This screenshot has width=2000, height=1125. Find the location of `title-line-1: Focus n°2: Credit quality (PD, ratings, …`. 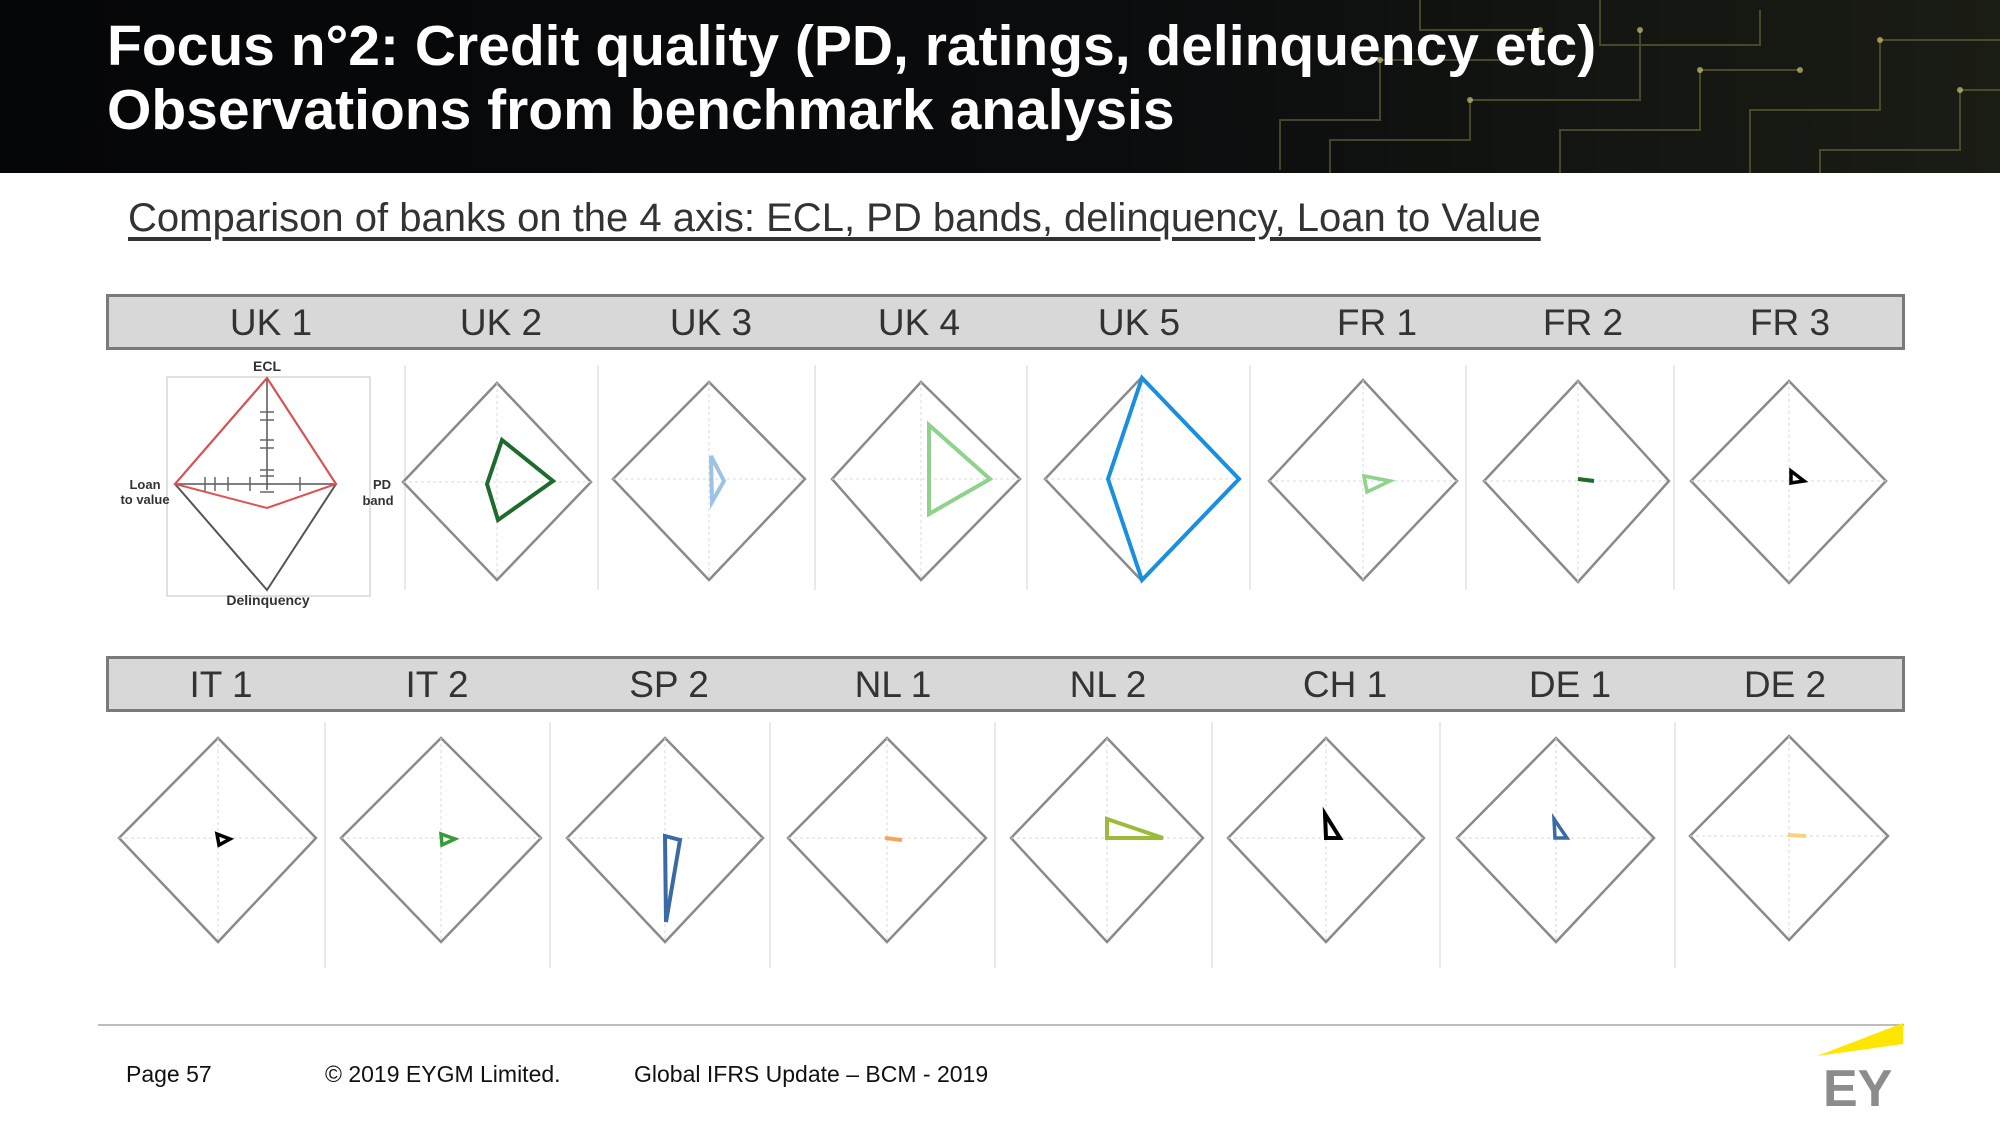

title-line-1: Focus n°2: Credit quality (PD, ratings, … is located at coordinates (852, 46).